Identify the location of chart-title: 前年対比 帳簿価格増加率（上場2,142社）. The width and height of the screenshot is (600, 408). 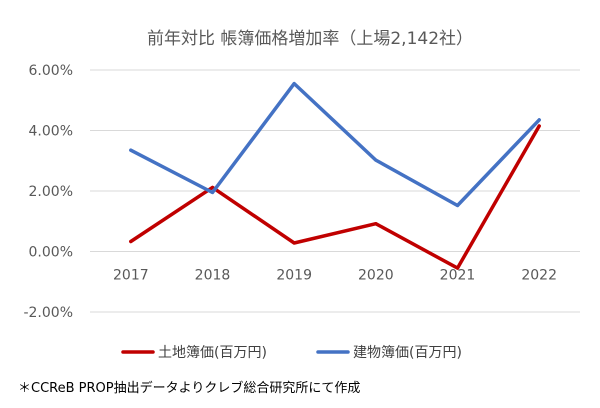
(310, 39).